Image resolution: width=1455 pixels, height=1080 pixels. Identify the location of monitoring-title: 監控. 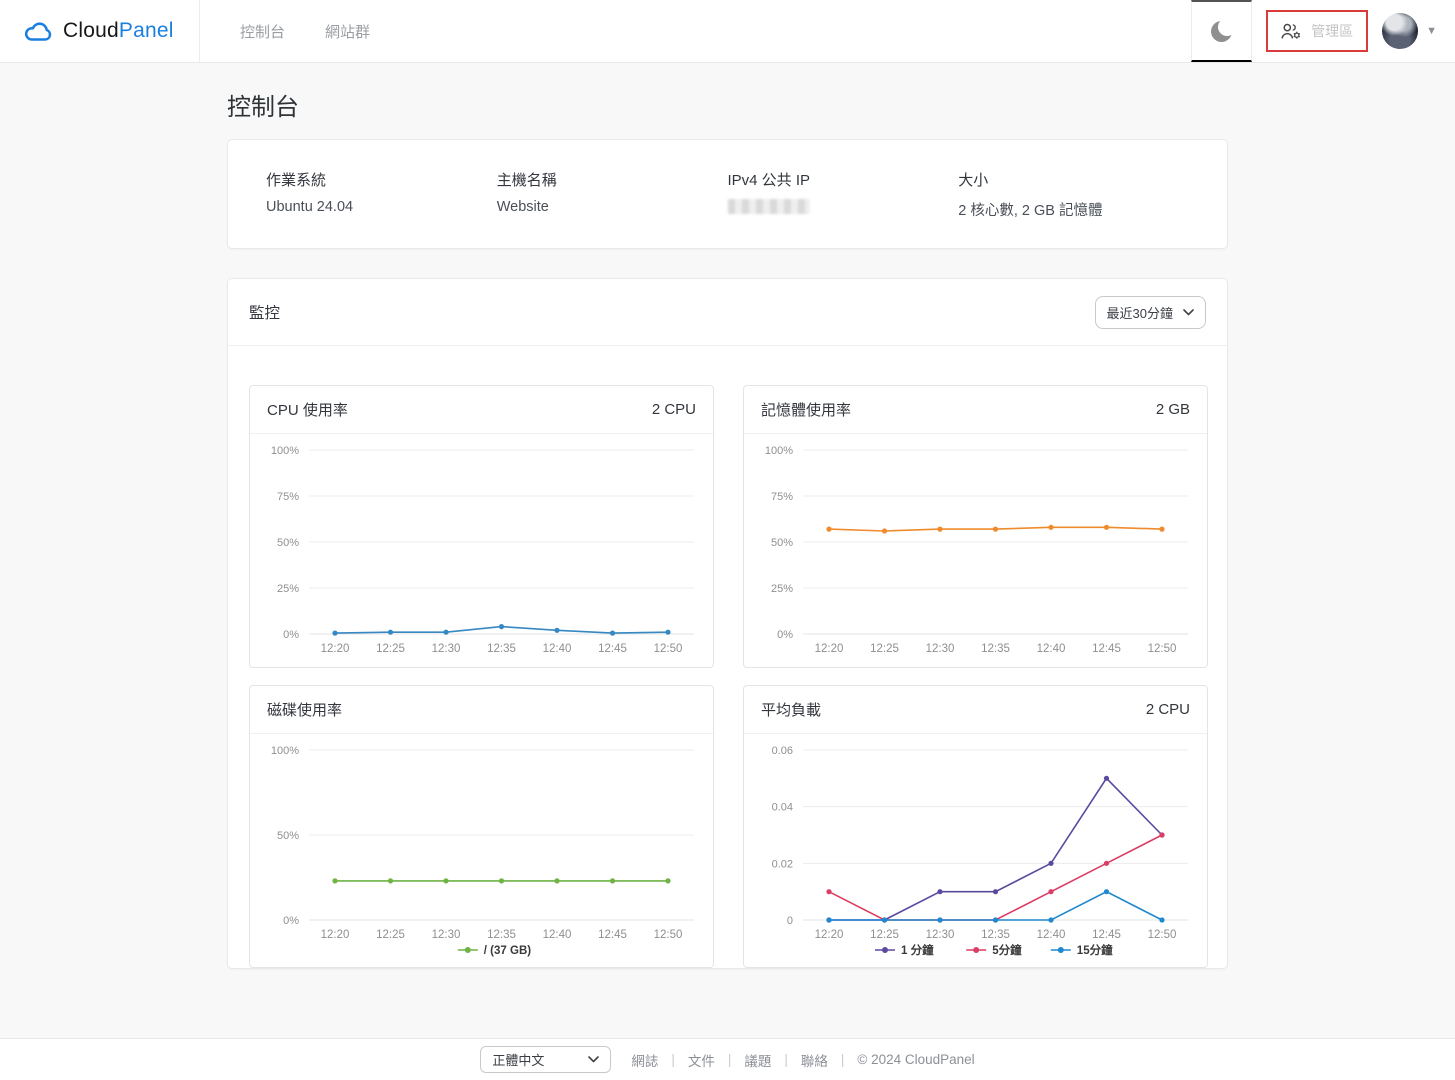
(265, 313).